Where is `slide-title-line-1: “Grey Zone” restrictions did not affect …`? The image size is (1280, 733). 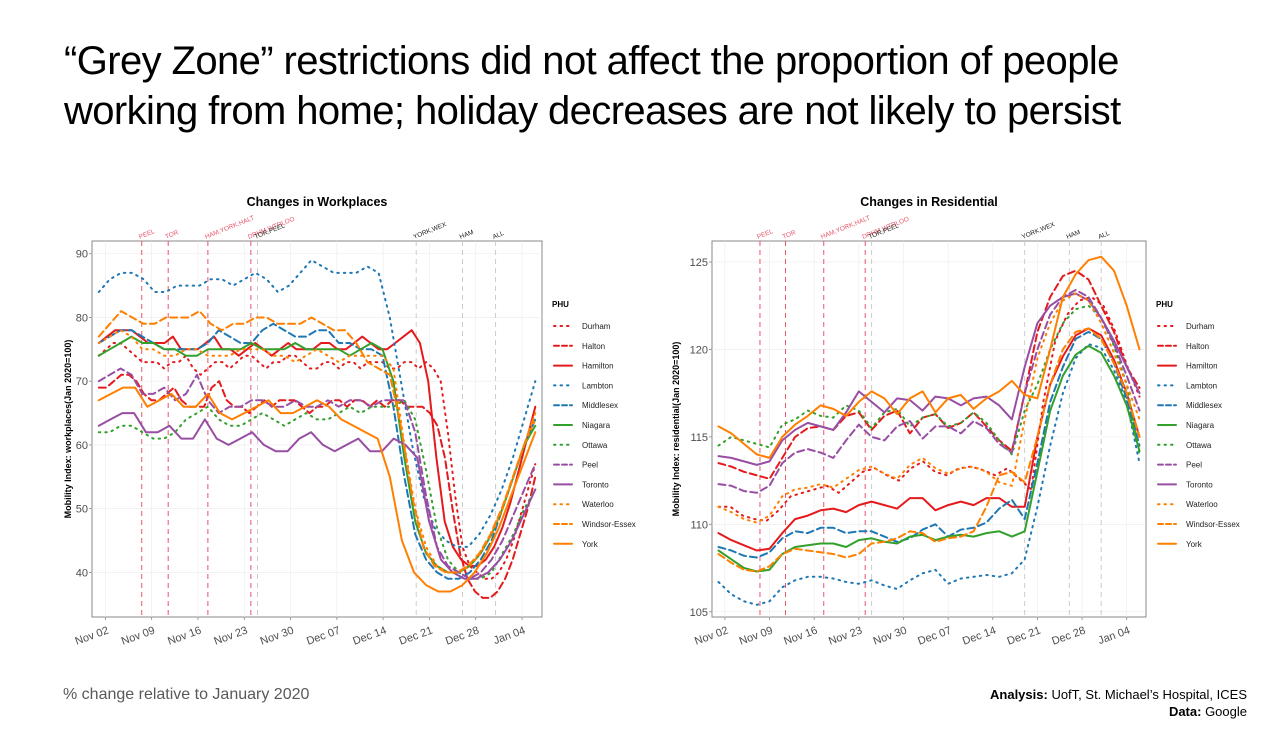
slide-title-line-1: “Grey Zone” restrictions did not affect … is located at coordinates (591, 61).